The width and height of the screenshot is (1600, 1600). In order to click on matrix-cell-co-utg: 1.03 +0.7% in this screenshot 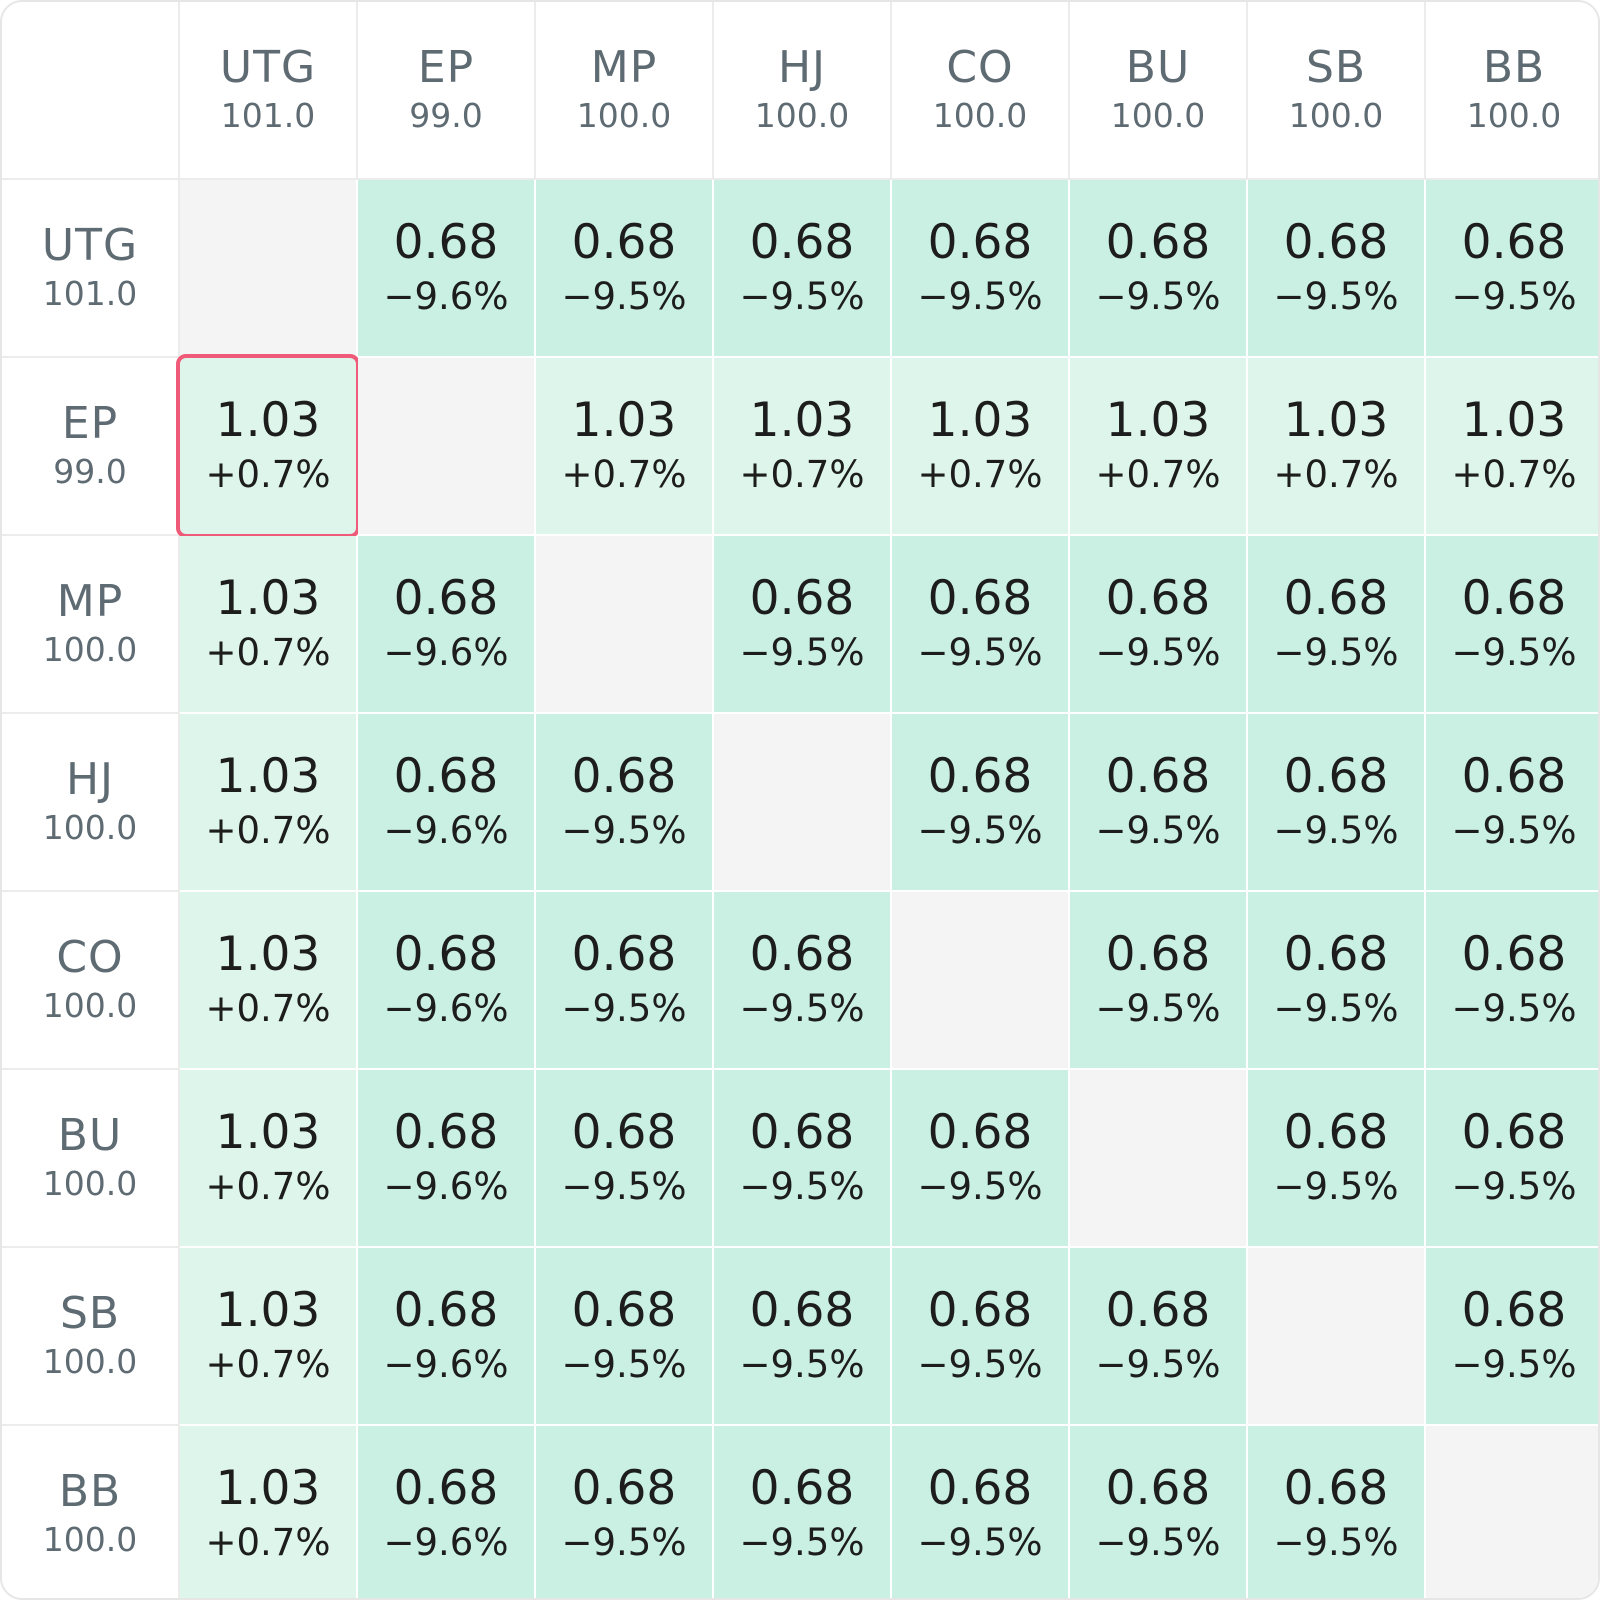, I will do `click(269, 981)`.